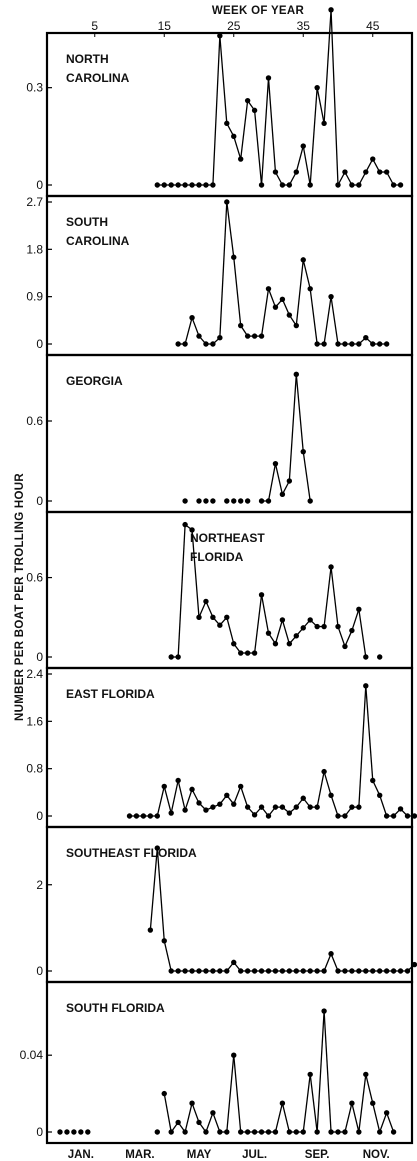 This screenshot has width=417, height=1161. I want to click on bottom-tick-label: JUL., so click(254, 1155).